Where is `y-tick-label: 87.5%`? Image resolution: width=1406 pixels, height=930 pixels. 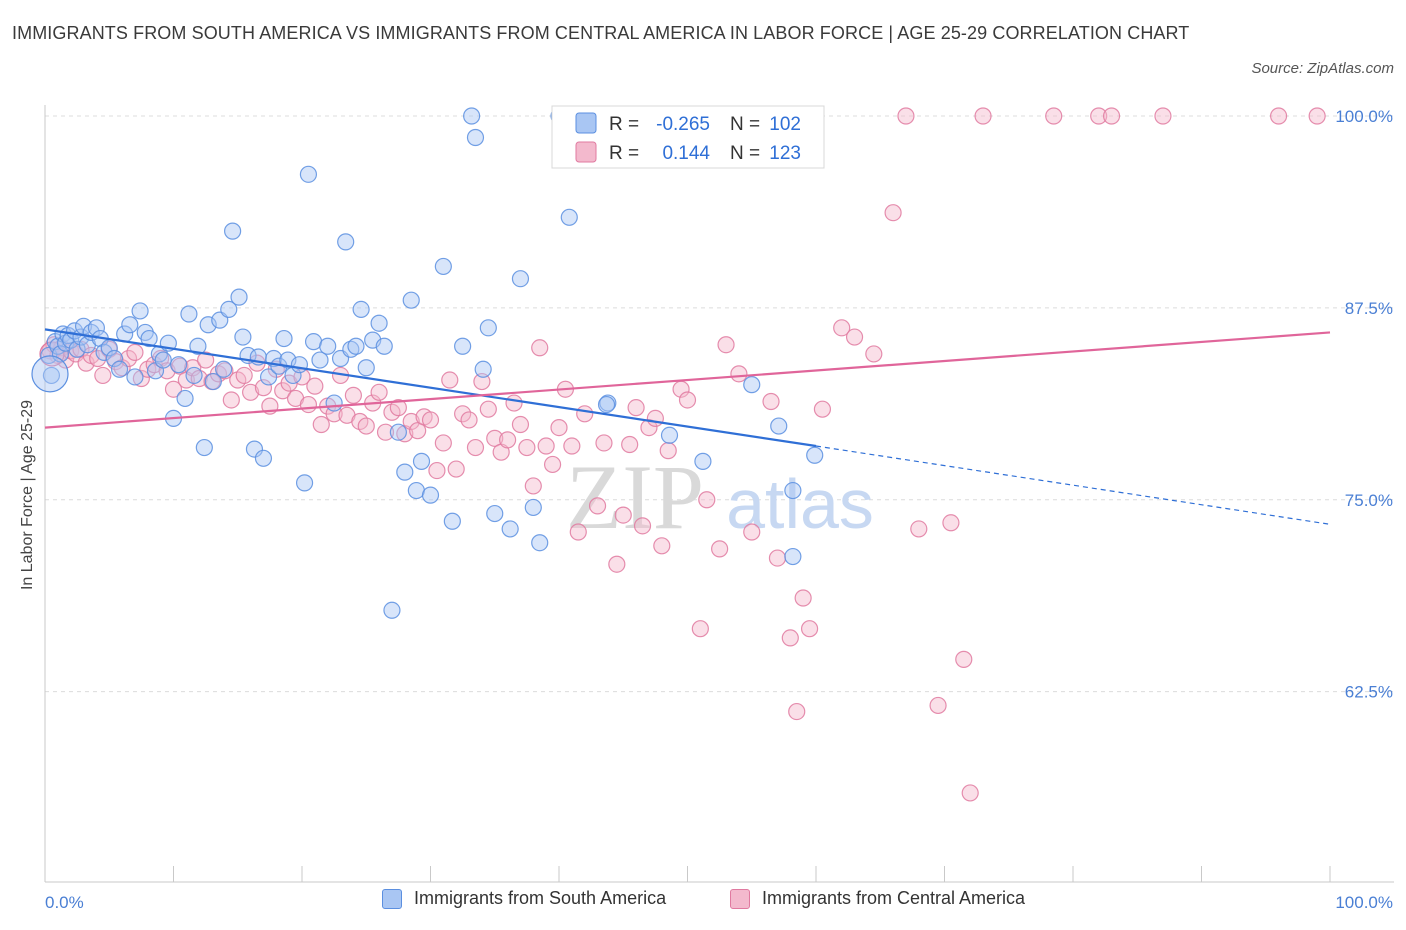
y-tick-label: 87.5% is located at coordinates (1369, 308).